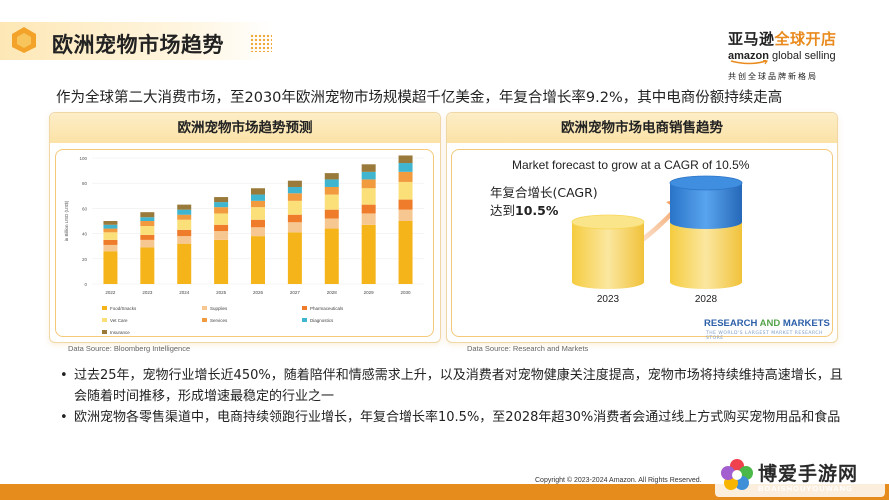 This screenshot has height=500, width=889. What do you see at coordinates (129, 348) in the screenshot?
I see `left-source-note: Data Source: Bloomberg Intelligence` at bounding box center [129, 348].